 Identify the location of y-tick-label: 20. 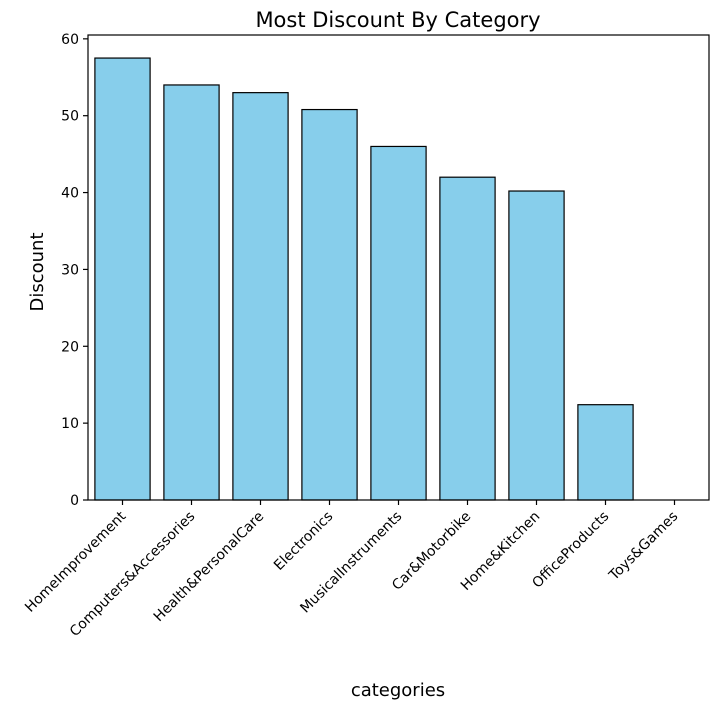
(70, 347).